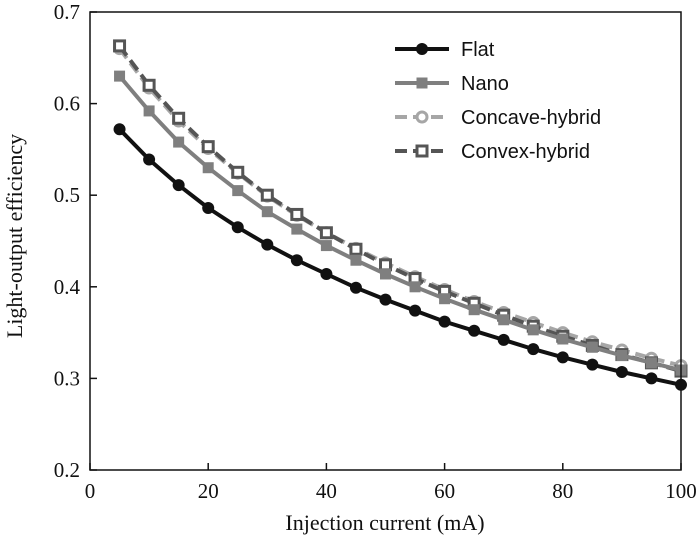 The height and width of the screenshot is (539, 700). I want to click on legend-label: Flat, so click(478, 50).